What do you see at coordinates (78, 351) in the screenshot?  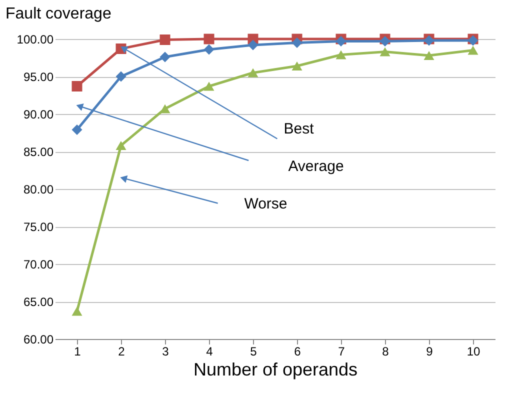 I see `x-tick-label: 1` at bounding box center [78, 351].